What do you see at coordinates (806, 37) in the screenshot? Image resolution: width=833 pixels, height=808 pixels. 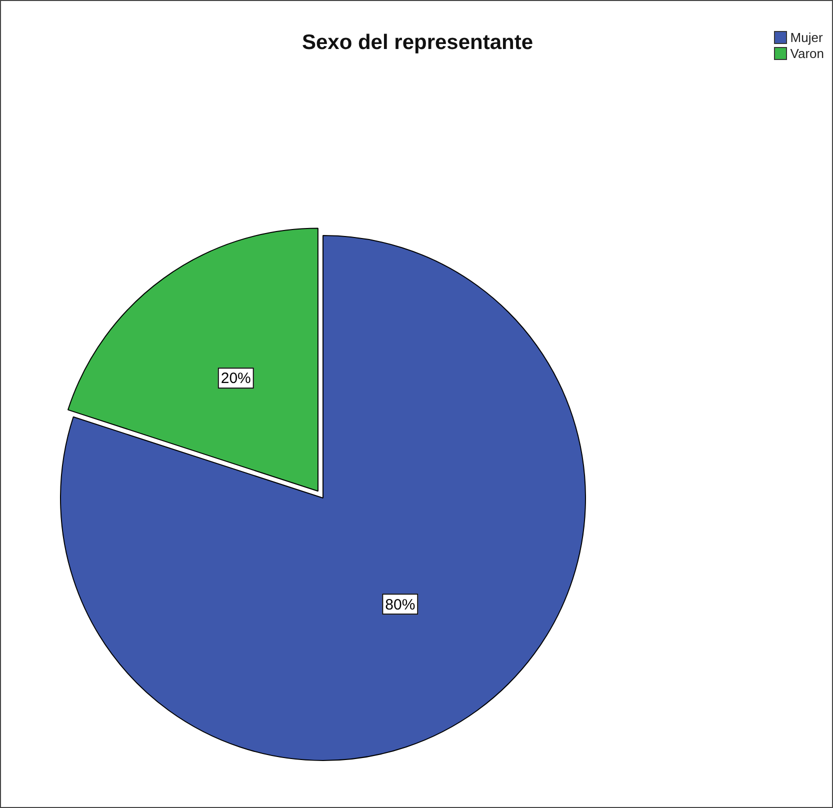 I see `legend-label: Mujer` at bounding box center [806, 37].